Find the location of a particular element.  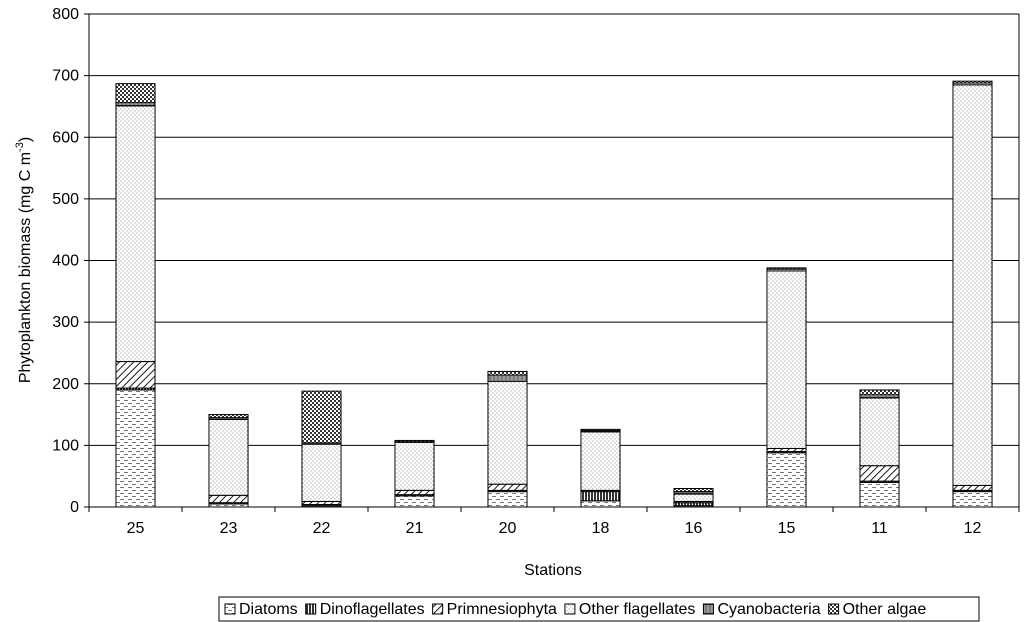

bar-18-other-algae is located at coordinates (600, 430).